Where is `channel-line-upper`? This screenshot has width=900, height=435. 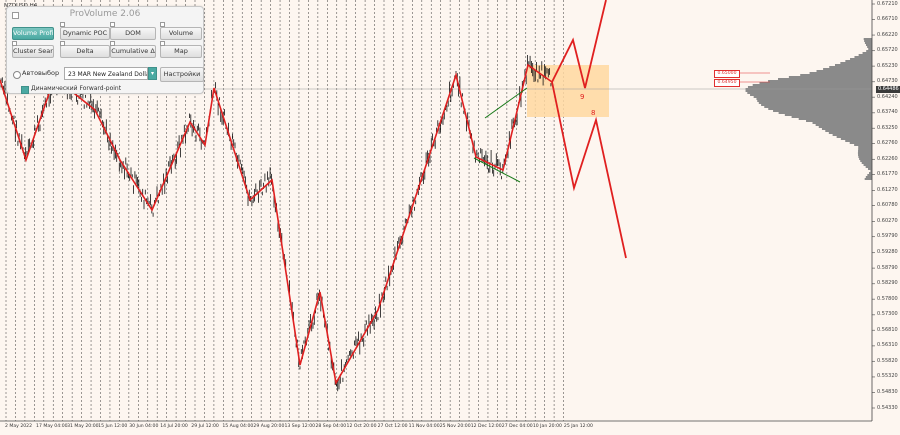 channel-line-upper is located at coordinates (506, 103).